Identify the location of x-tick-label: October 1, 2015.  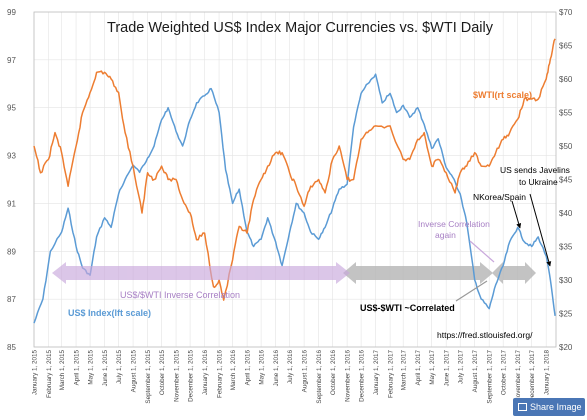
(162, 373).